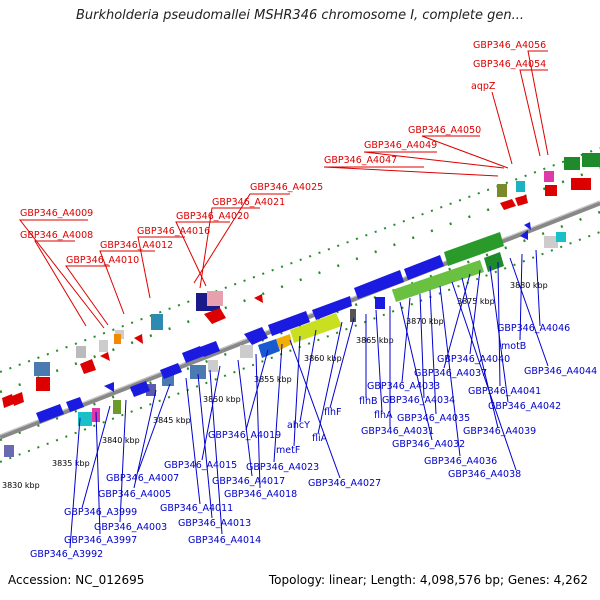 Image resolution: width=600 pixels, height=600 pixels. What do you see at coordinates (360, 160) in the screenshot?
I see `gene-label: GBP346_A4047` at bounding box center [360, 160].